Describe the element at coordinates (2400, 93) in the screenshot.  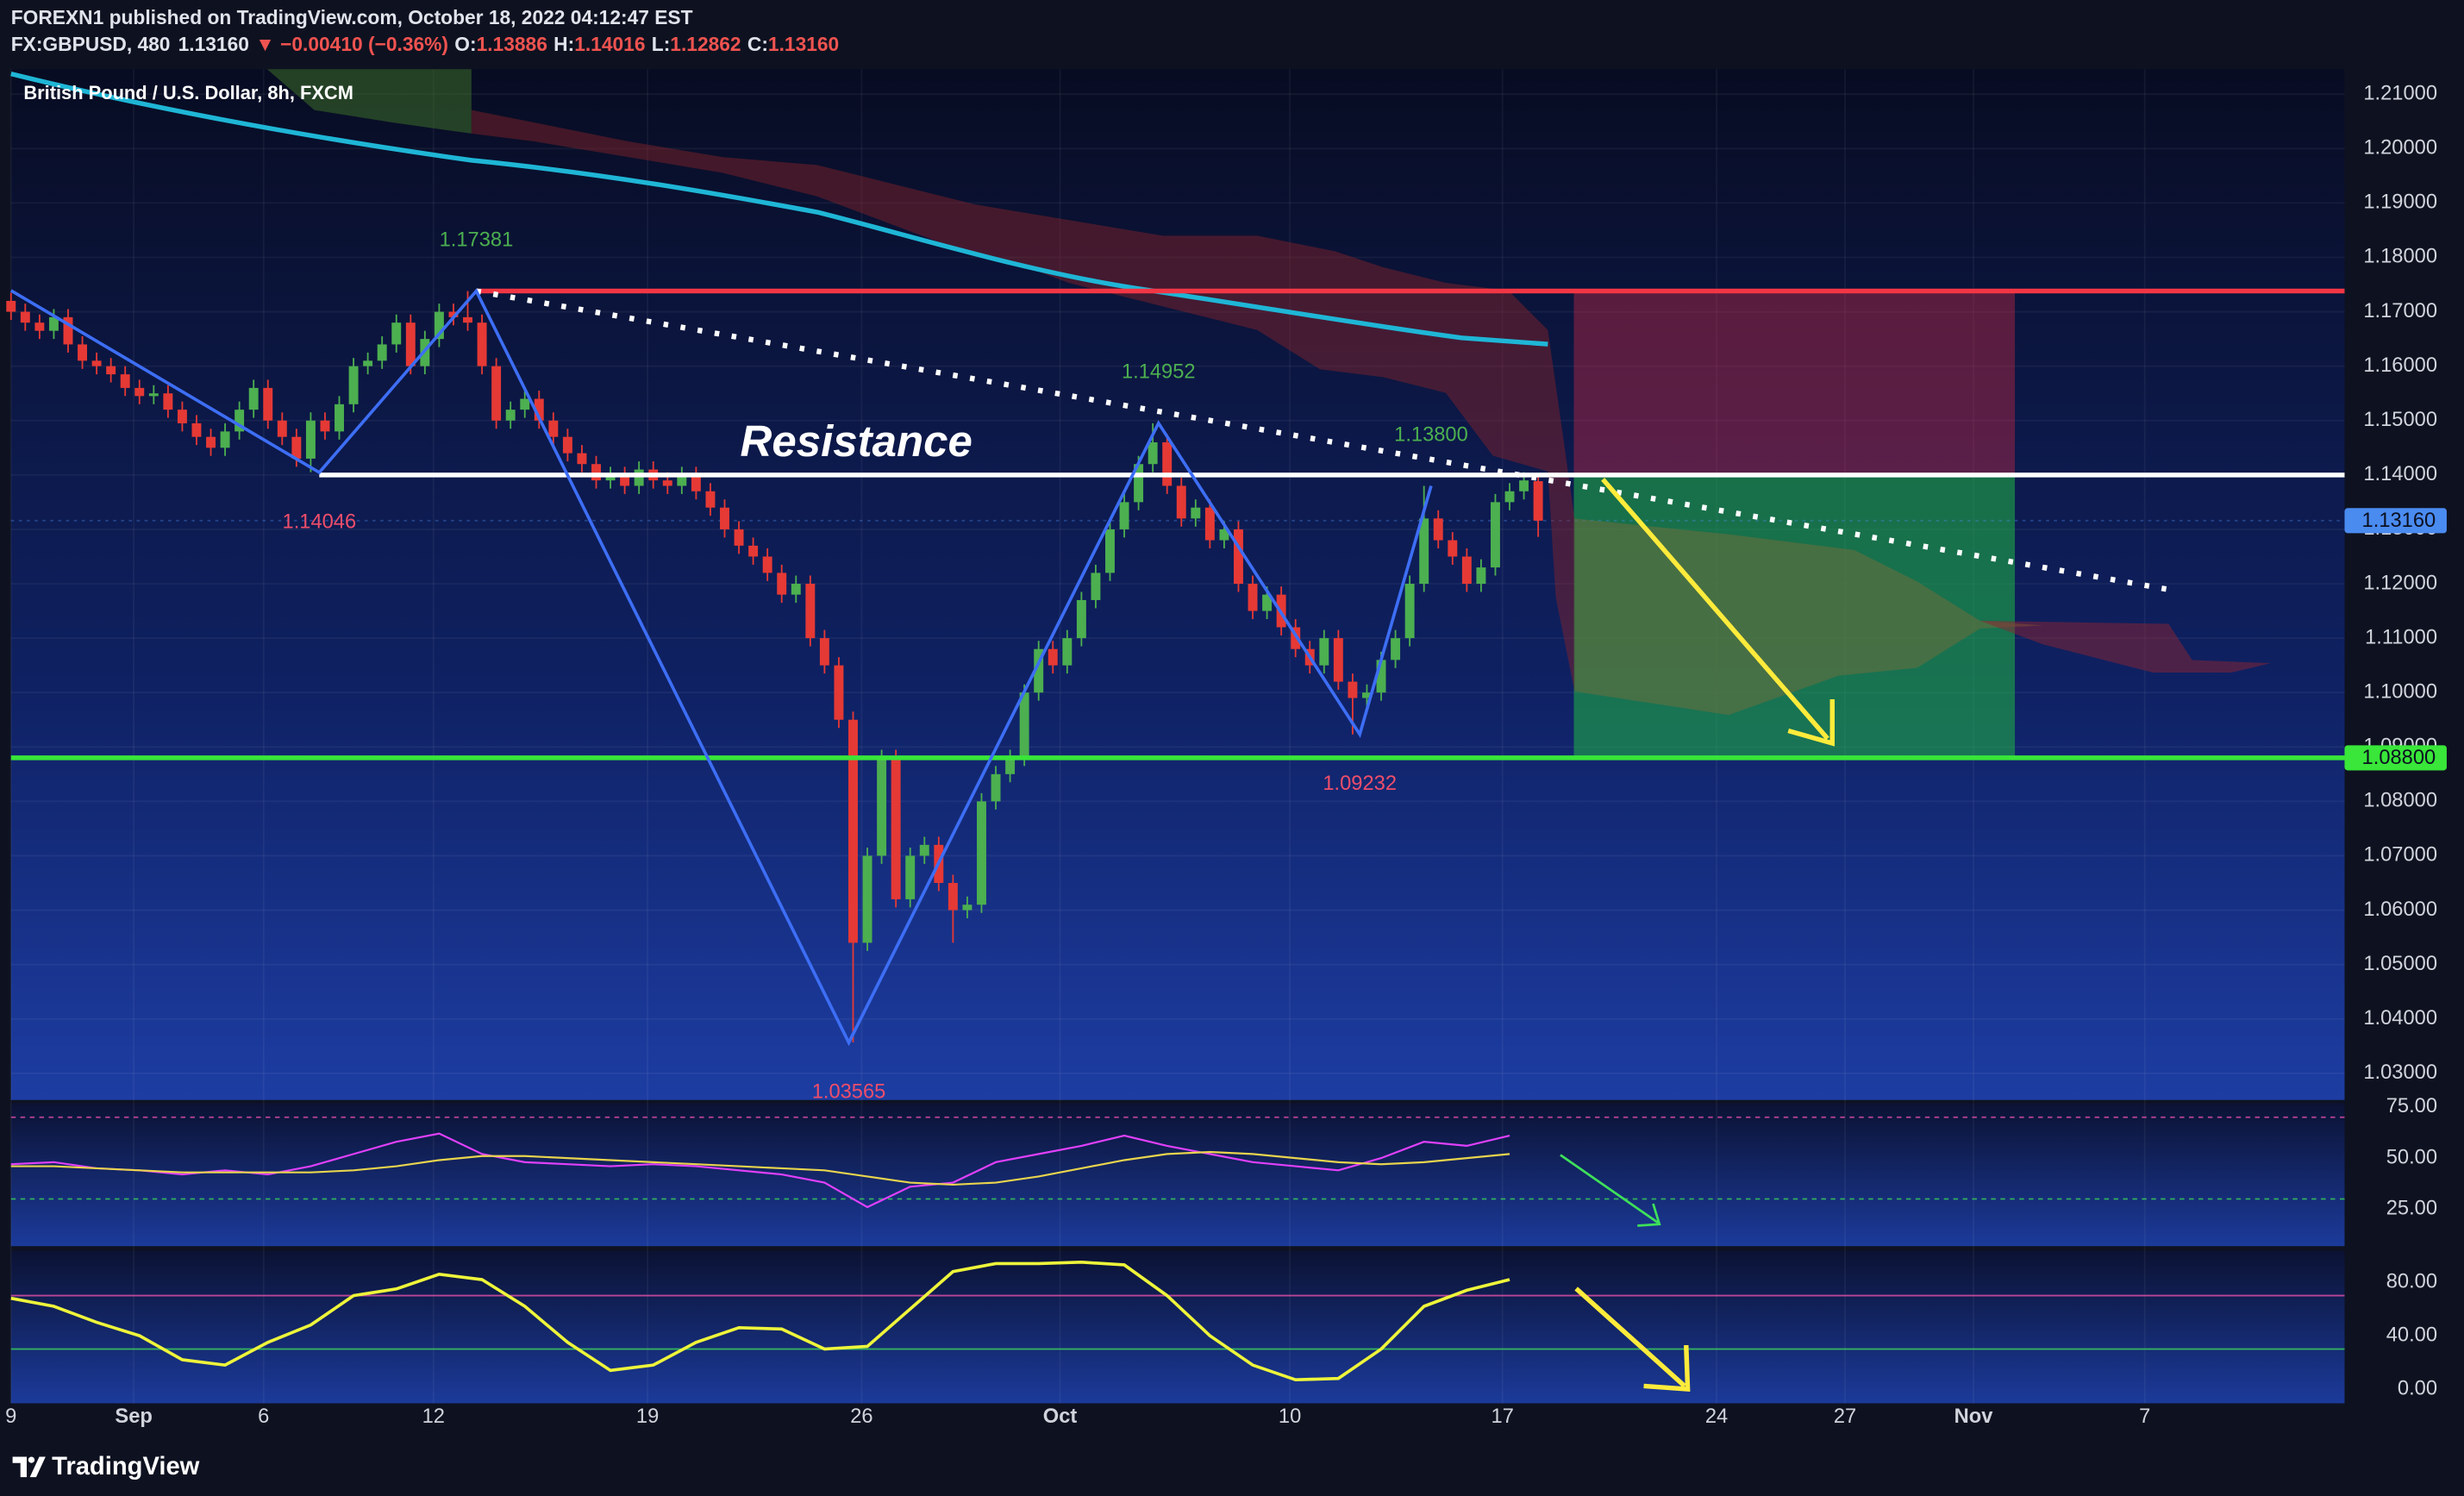
I see `y-tick-label: 1.21000` at that location.